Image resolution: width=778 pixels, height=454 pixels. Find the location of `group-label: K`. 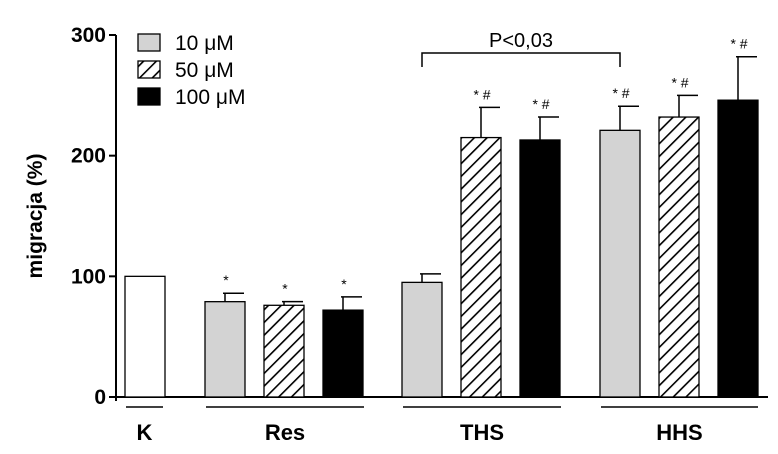

group-label: K is located at coordinates (145, 432).